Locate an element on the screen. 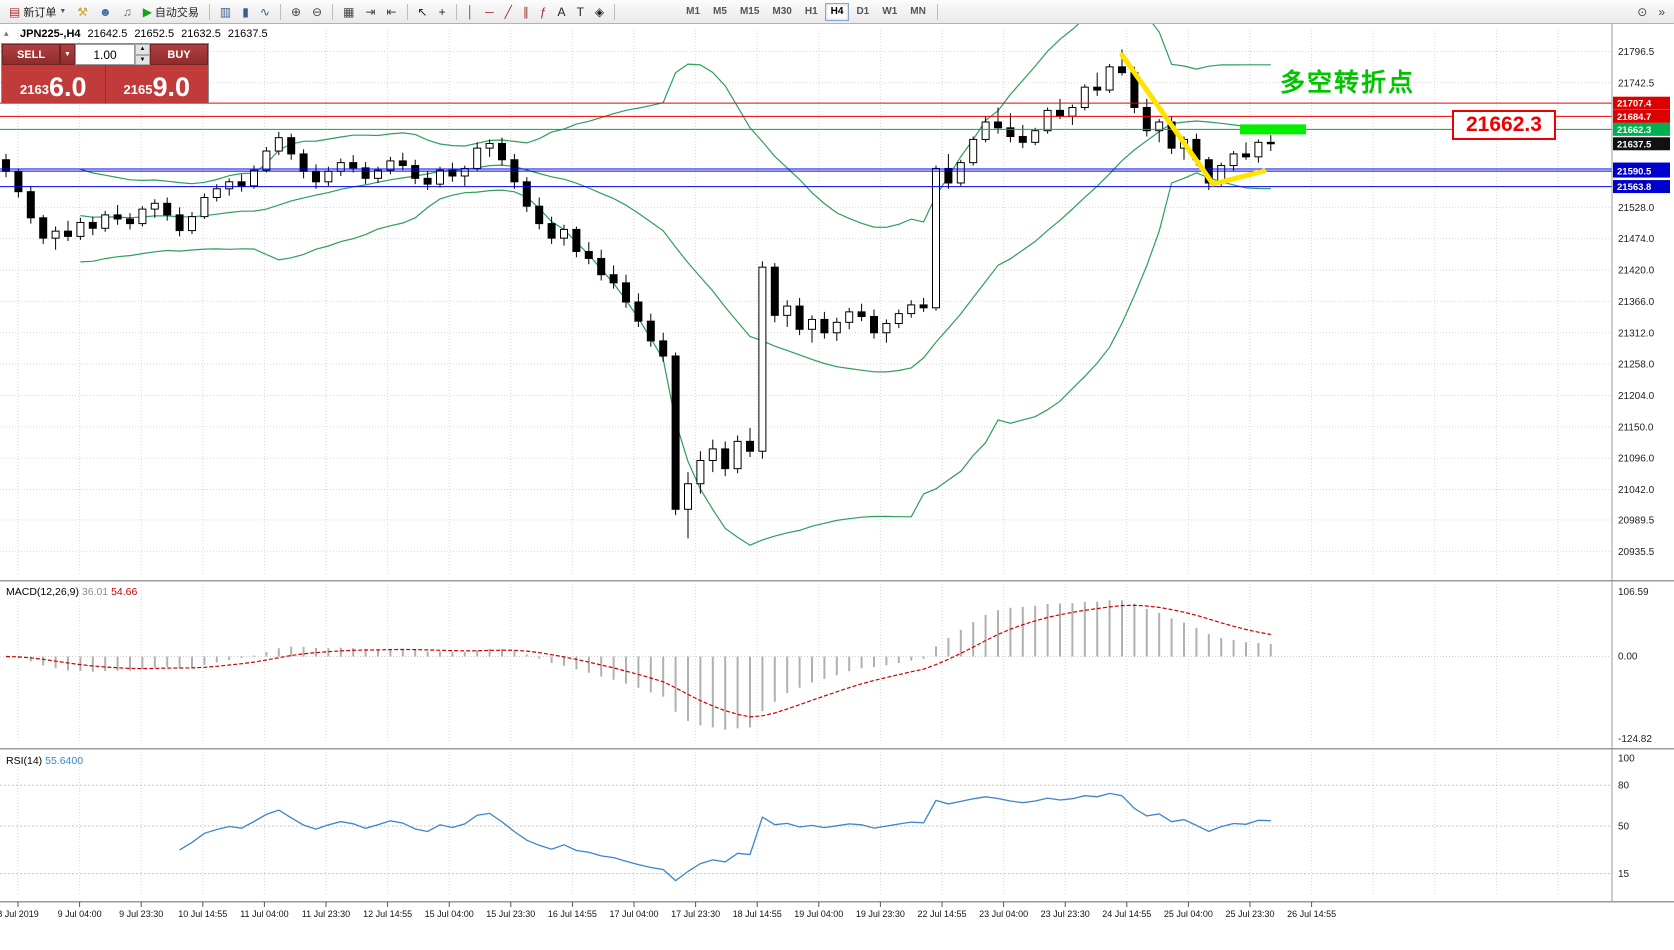  toolbar-group-chart-type: ▥ ▮ ∿ is located at coordinates (245, 12).